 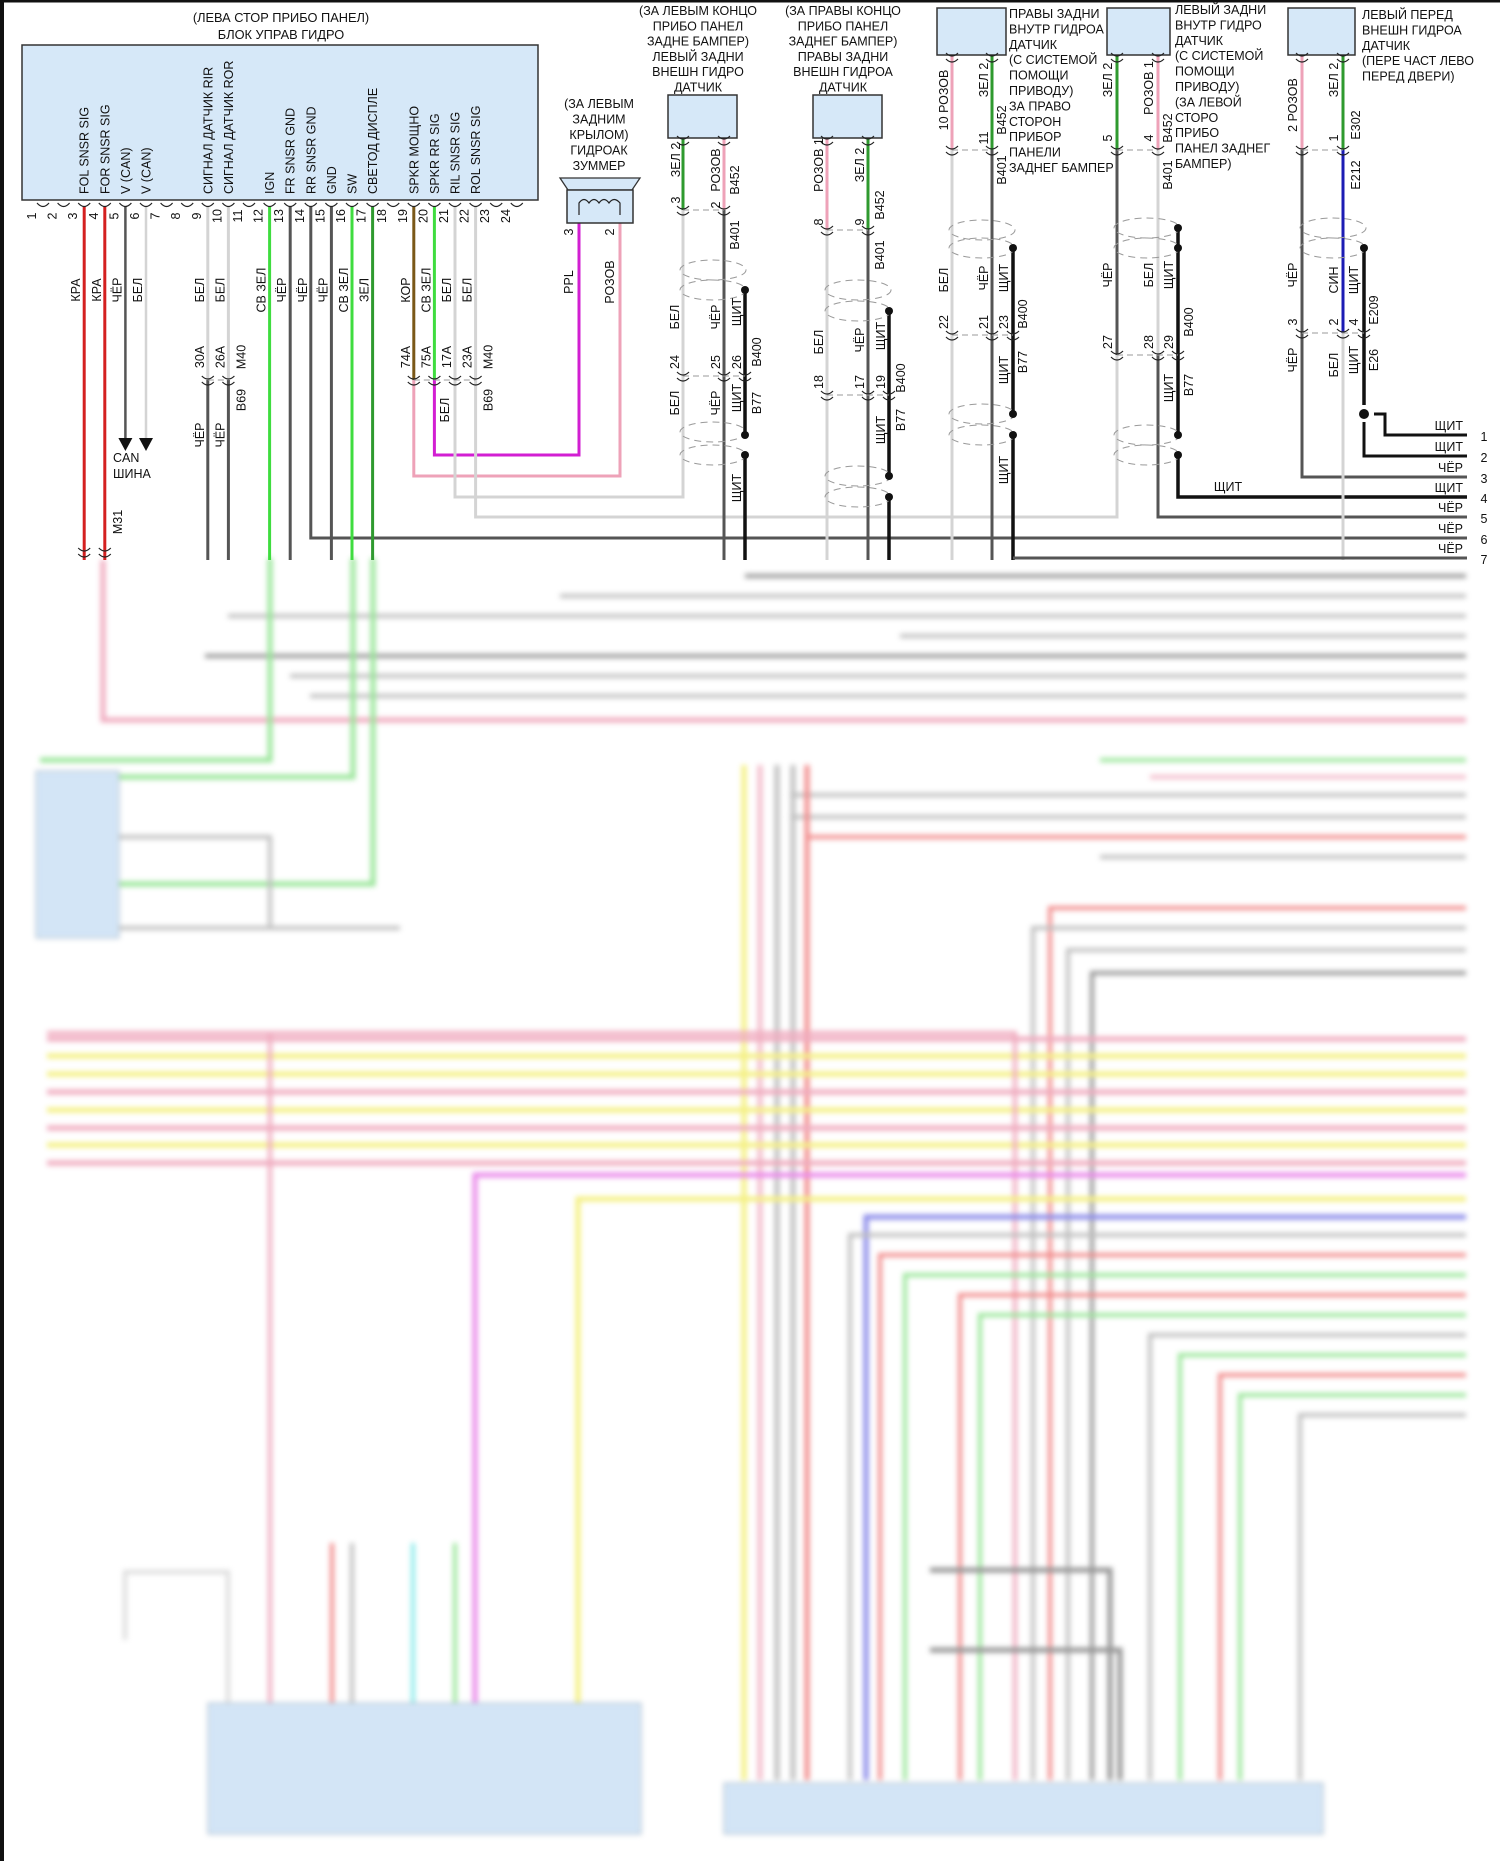 I want to click on connector-label: 17, so click(x=860, y=382).